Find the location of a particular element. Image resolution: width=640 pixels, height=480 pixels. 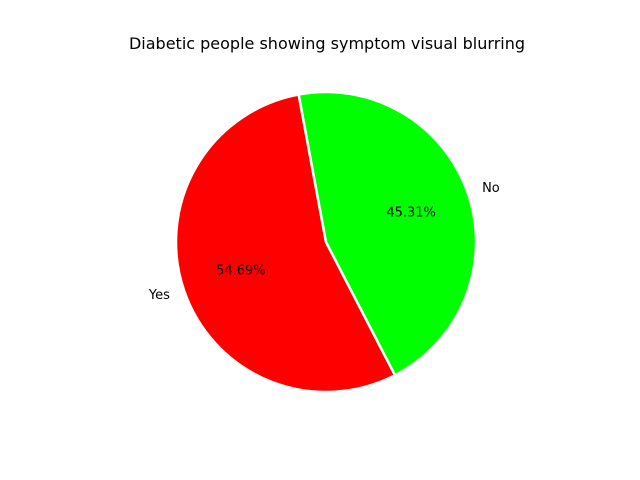

pie-labels: Yes 54.69% No 45.31% is located at coordinates (324, 242).